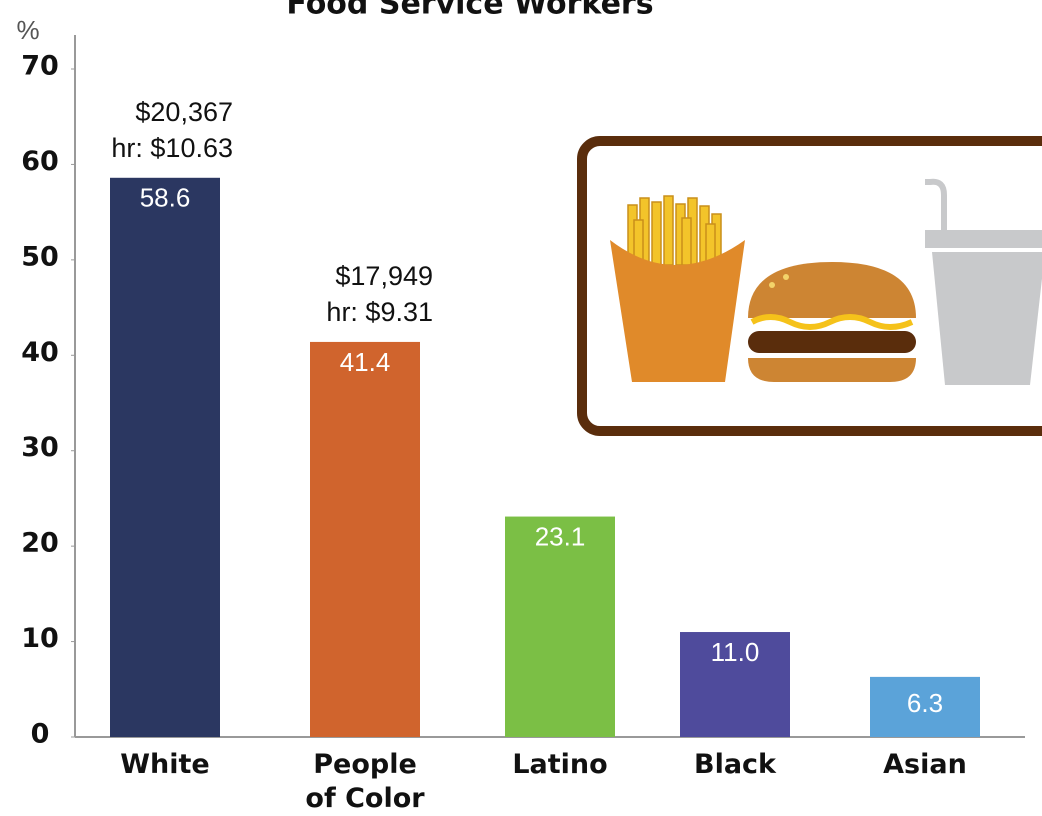  What do you see at coordinates (925, 764) in the screenshot?
I see `x-tick-label: Asian` at bounding box center [925, 764].